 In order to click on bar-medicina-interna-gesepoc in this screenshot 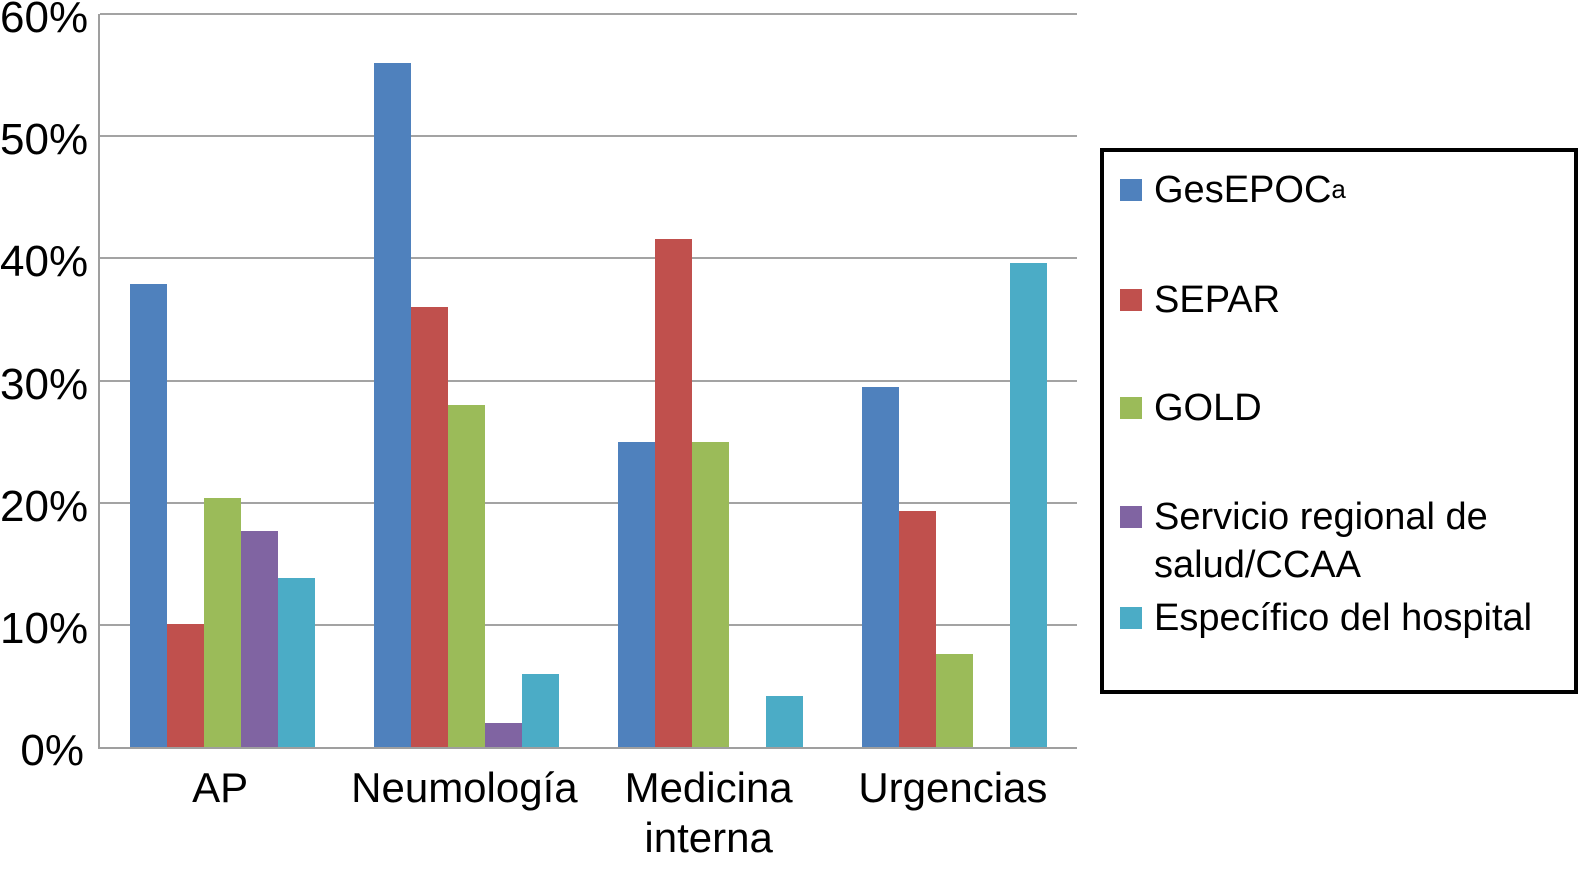, I will do `click(637, 594)`.